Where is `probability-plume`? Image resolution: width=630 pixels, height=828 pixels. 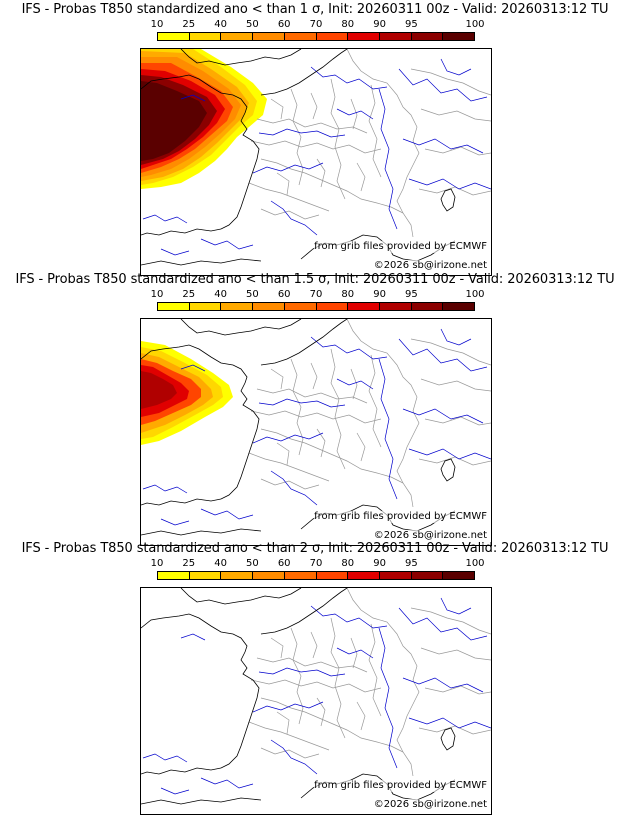 probability-plume is located at coordinates (204, 119).